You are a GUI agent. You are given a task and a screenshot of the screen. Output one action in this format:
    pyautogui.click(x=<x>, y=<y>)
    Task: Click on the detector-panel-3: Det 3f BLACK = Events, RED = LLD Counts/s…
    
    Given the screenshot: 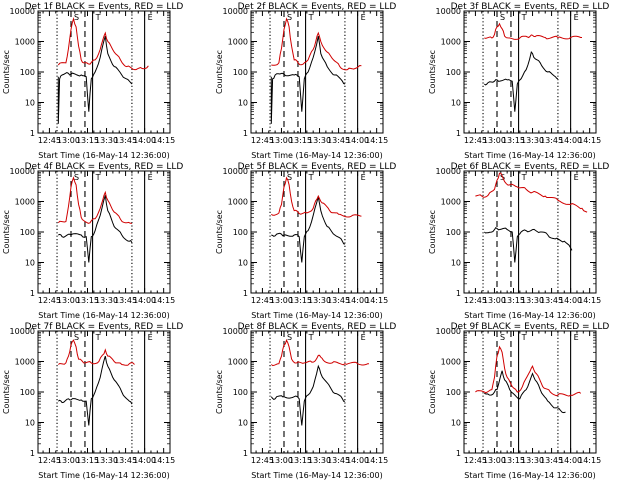 What is the action you would take?
    pyautogui.click(x=518, y=81)
    